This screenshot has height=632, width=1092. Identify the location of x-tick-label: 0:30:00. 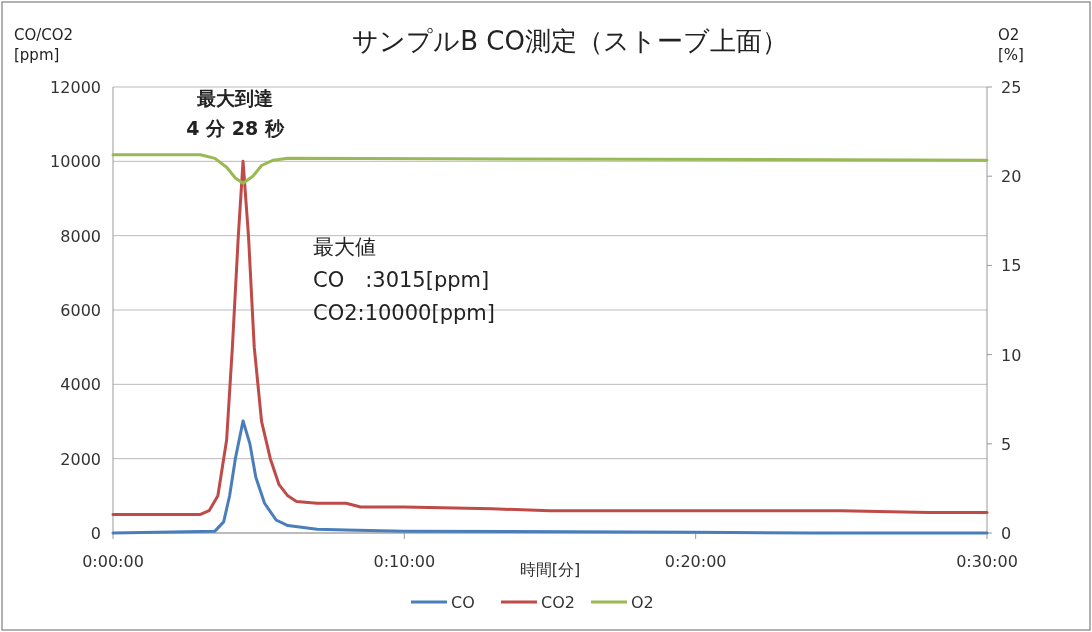
(987, 561).